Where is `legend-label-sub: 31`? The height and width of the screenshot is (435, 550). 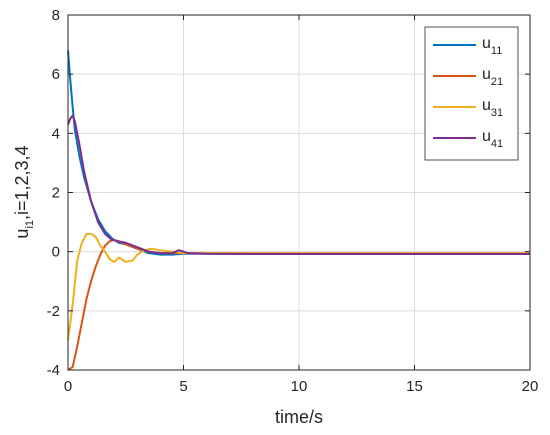
legend-label-sub: 31 is located at coordinates (497, 113).